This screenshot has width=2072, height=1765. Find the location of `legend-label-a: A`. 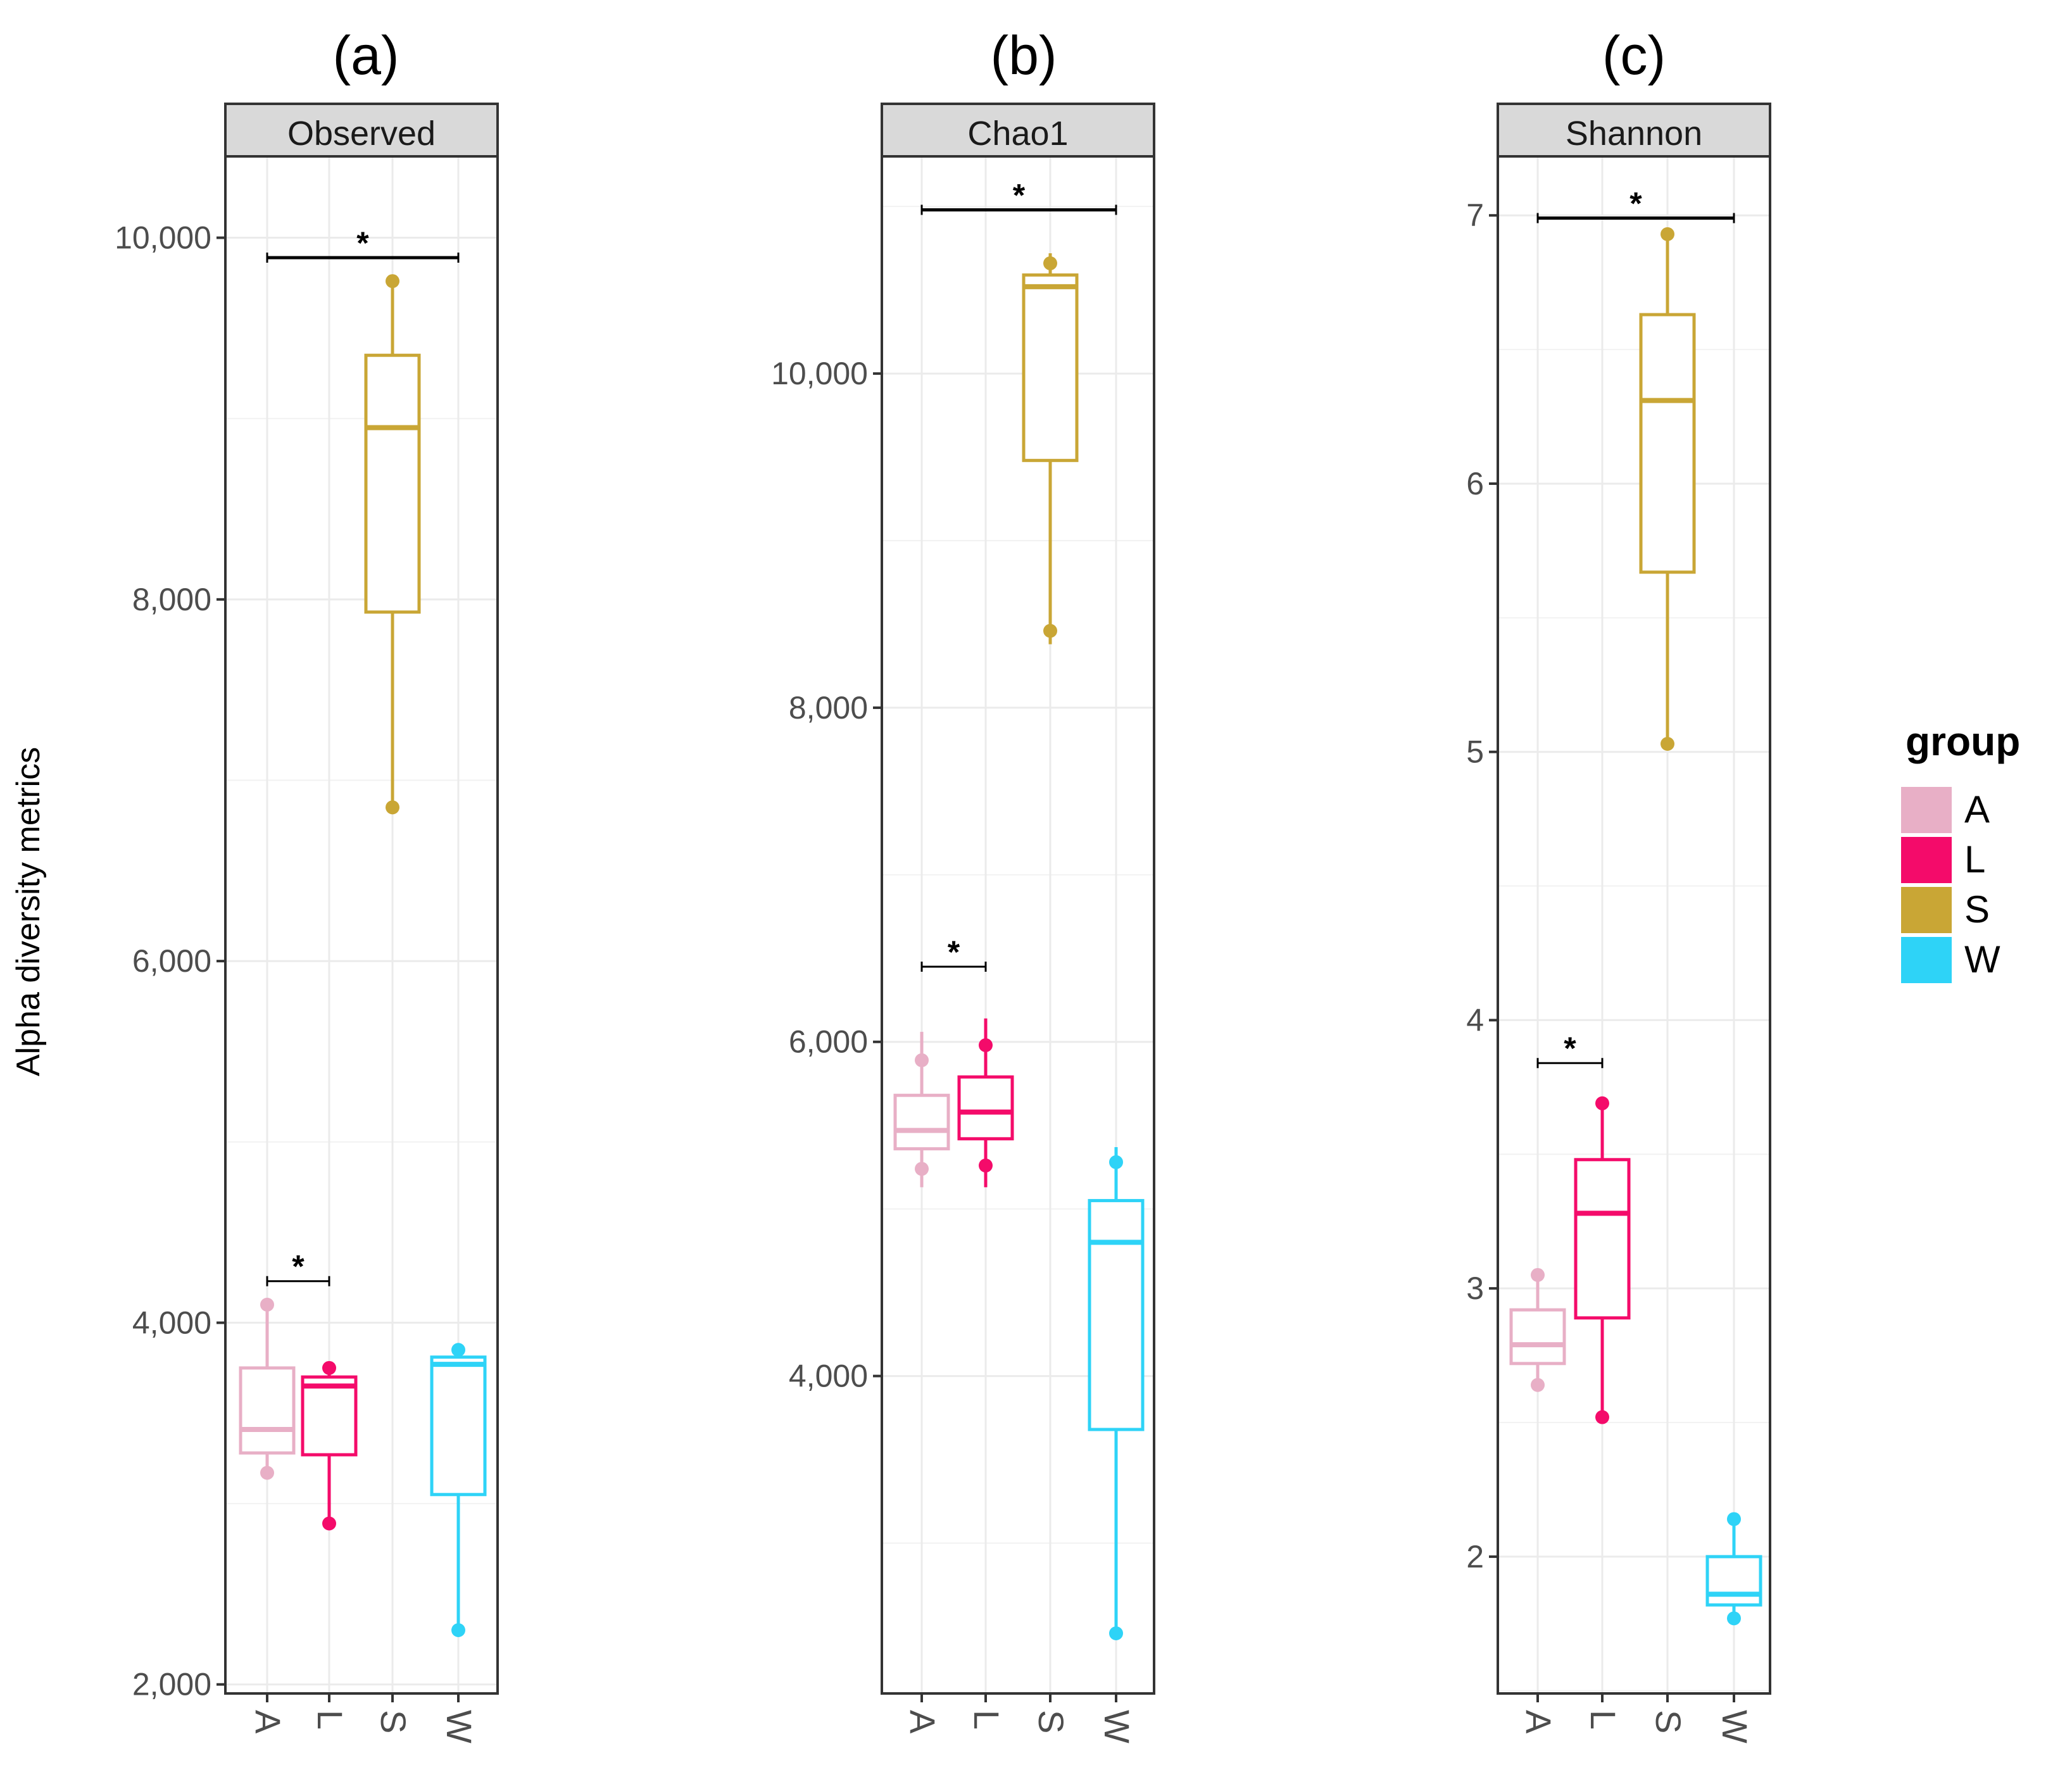

legend-label-a: A is located at coordinates (1977, 809).